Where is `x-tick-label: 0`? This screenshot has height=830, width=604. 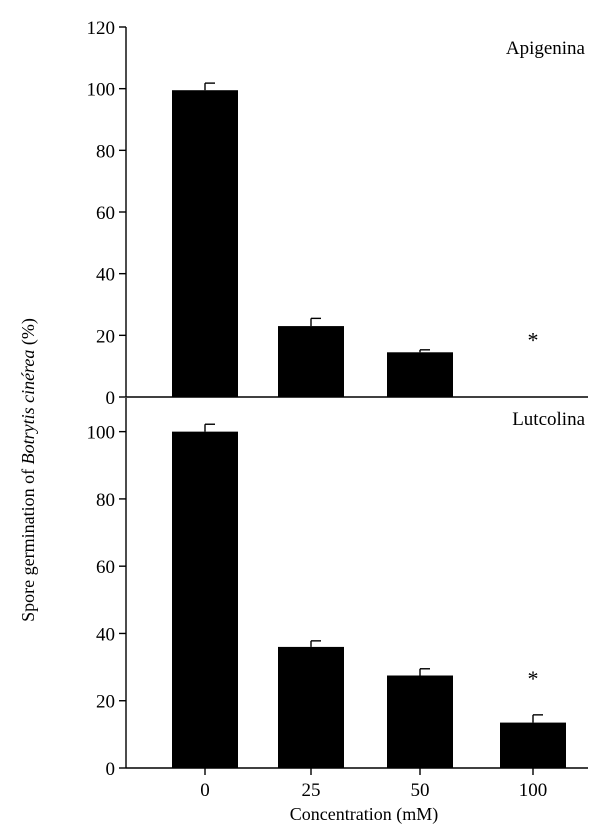
x-tick-label: 0 is located at coordinates (205, 790).